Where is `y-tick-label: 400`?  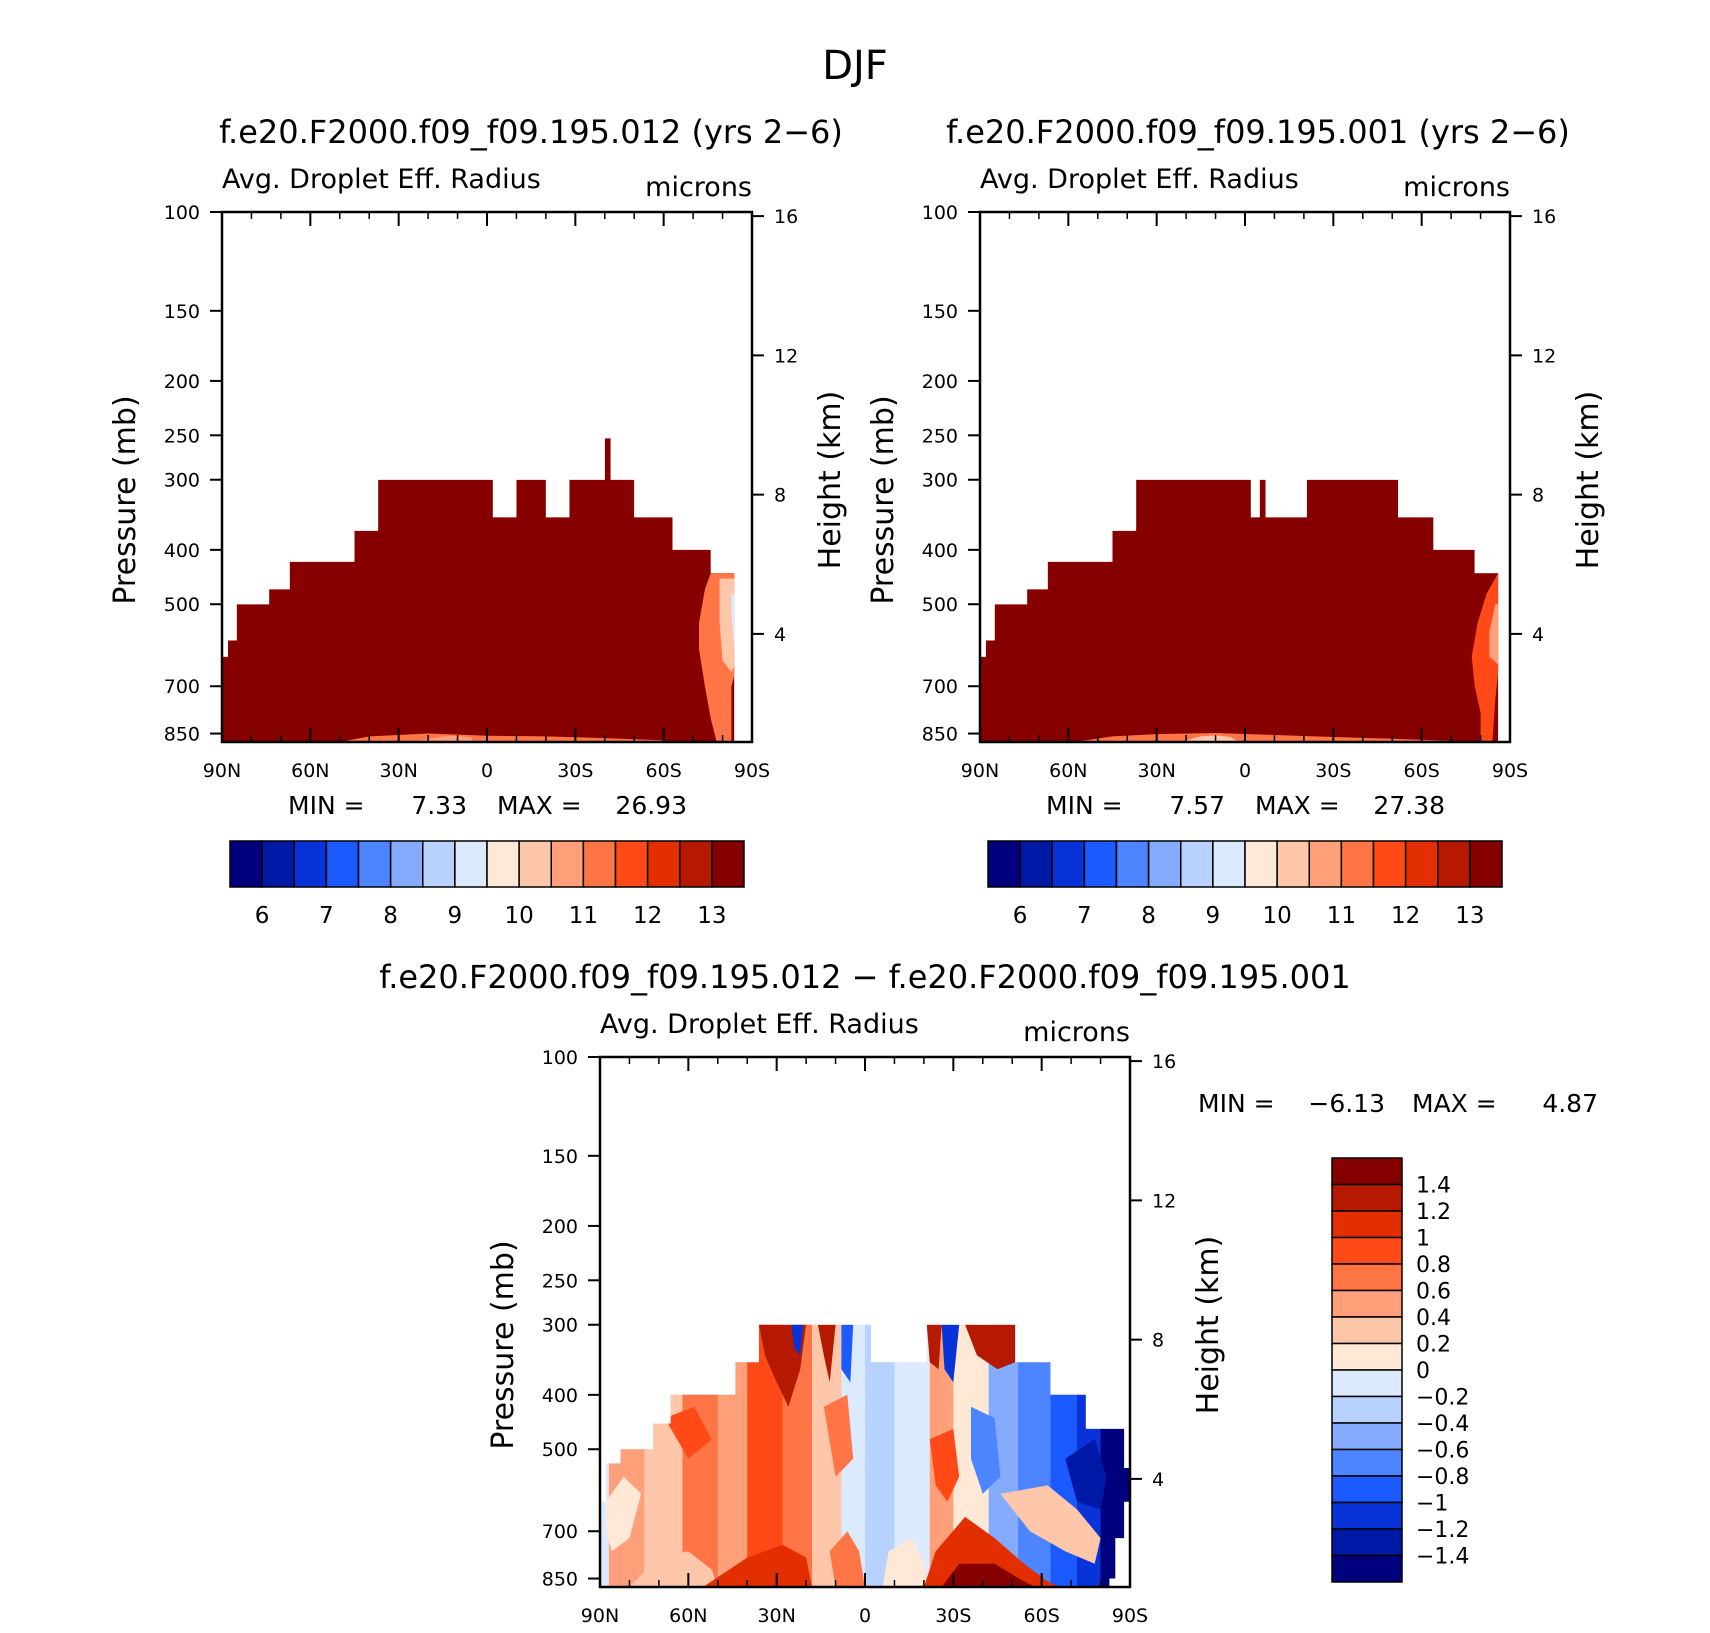
y-tick-label: 400 is located at coordinates (560, 1396).